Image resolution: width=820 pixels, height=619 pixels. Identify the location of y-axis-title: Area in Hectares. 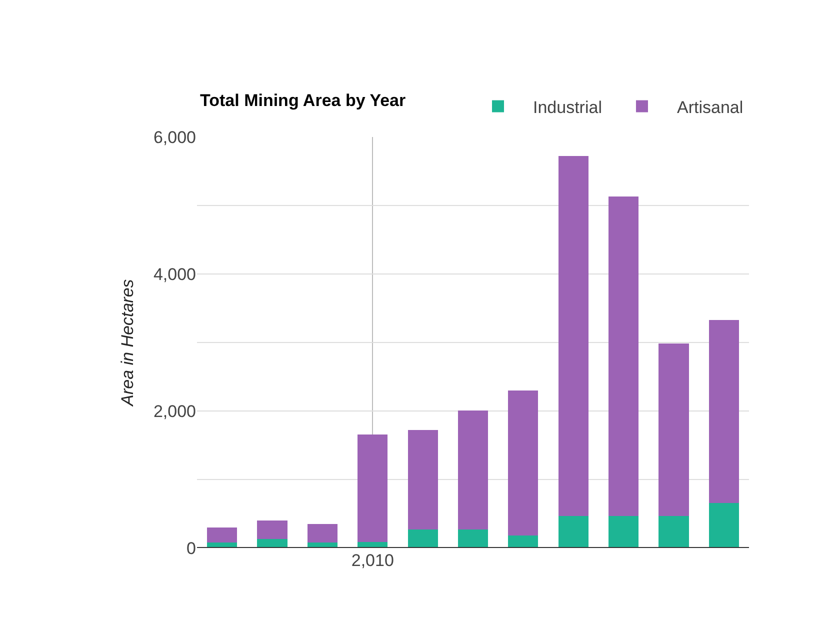
(128, 342).